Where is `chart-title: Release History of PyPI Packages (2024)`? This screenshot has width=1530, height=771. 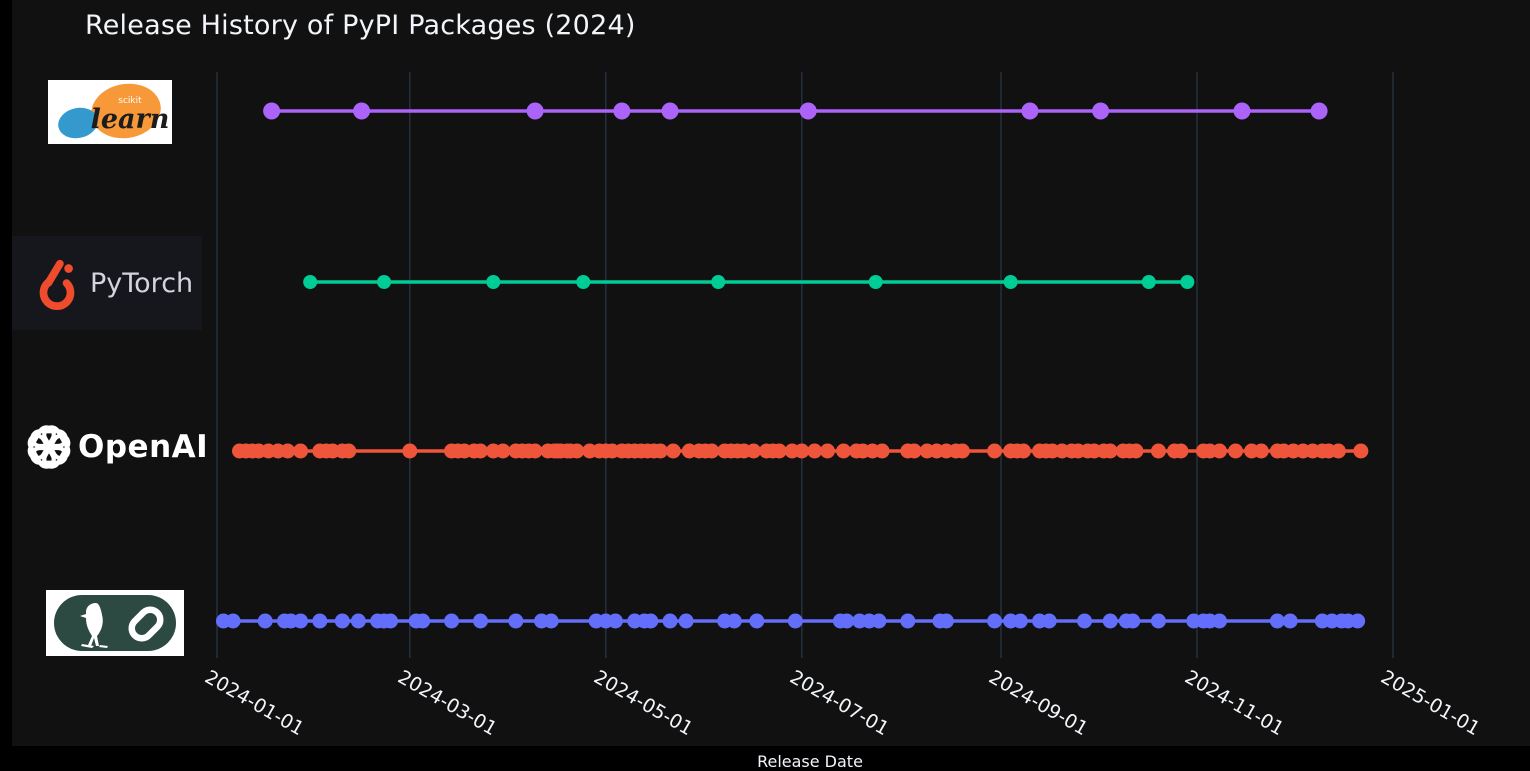
chart-title: Release History of PyPI Packages (2024) is located at coordinates (360, 25).